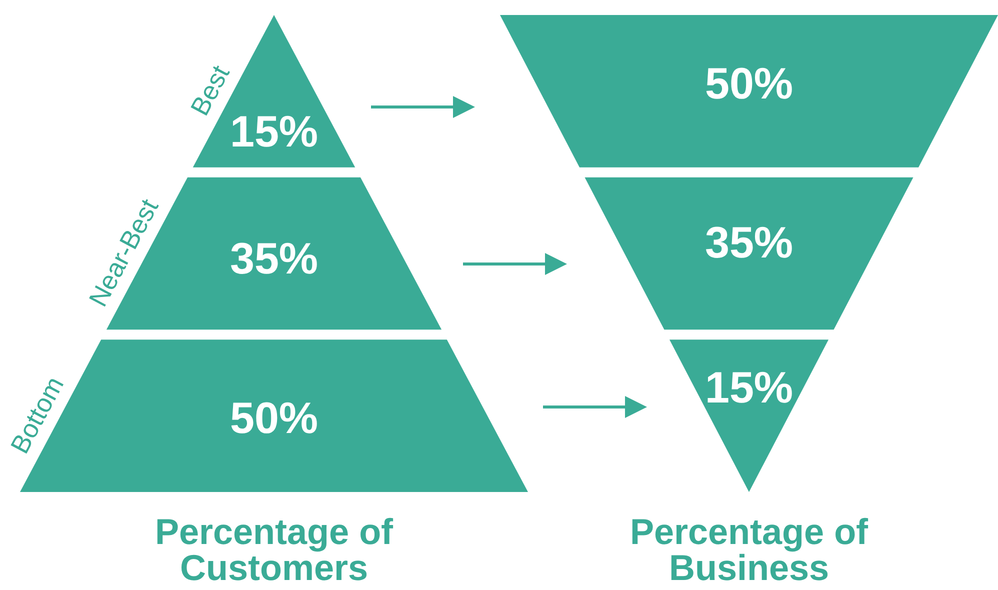  I want to click on text: Percentage of Customers, so click(274, 549).